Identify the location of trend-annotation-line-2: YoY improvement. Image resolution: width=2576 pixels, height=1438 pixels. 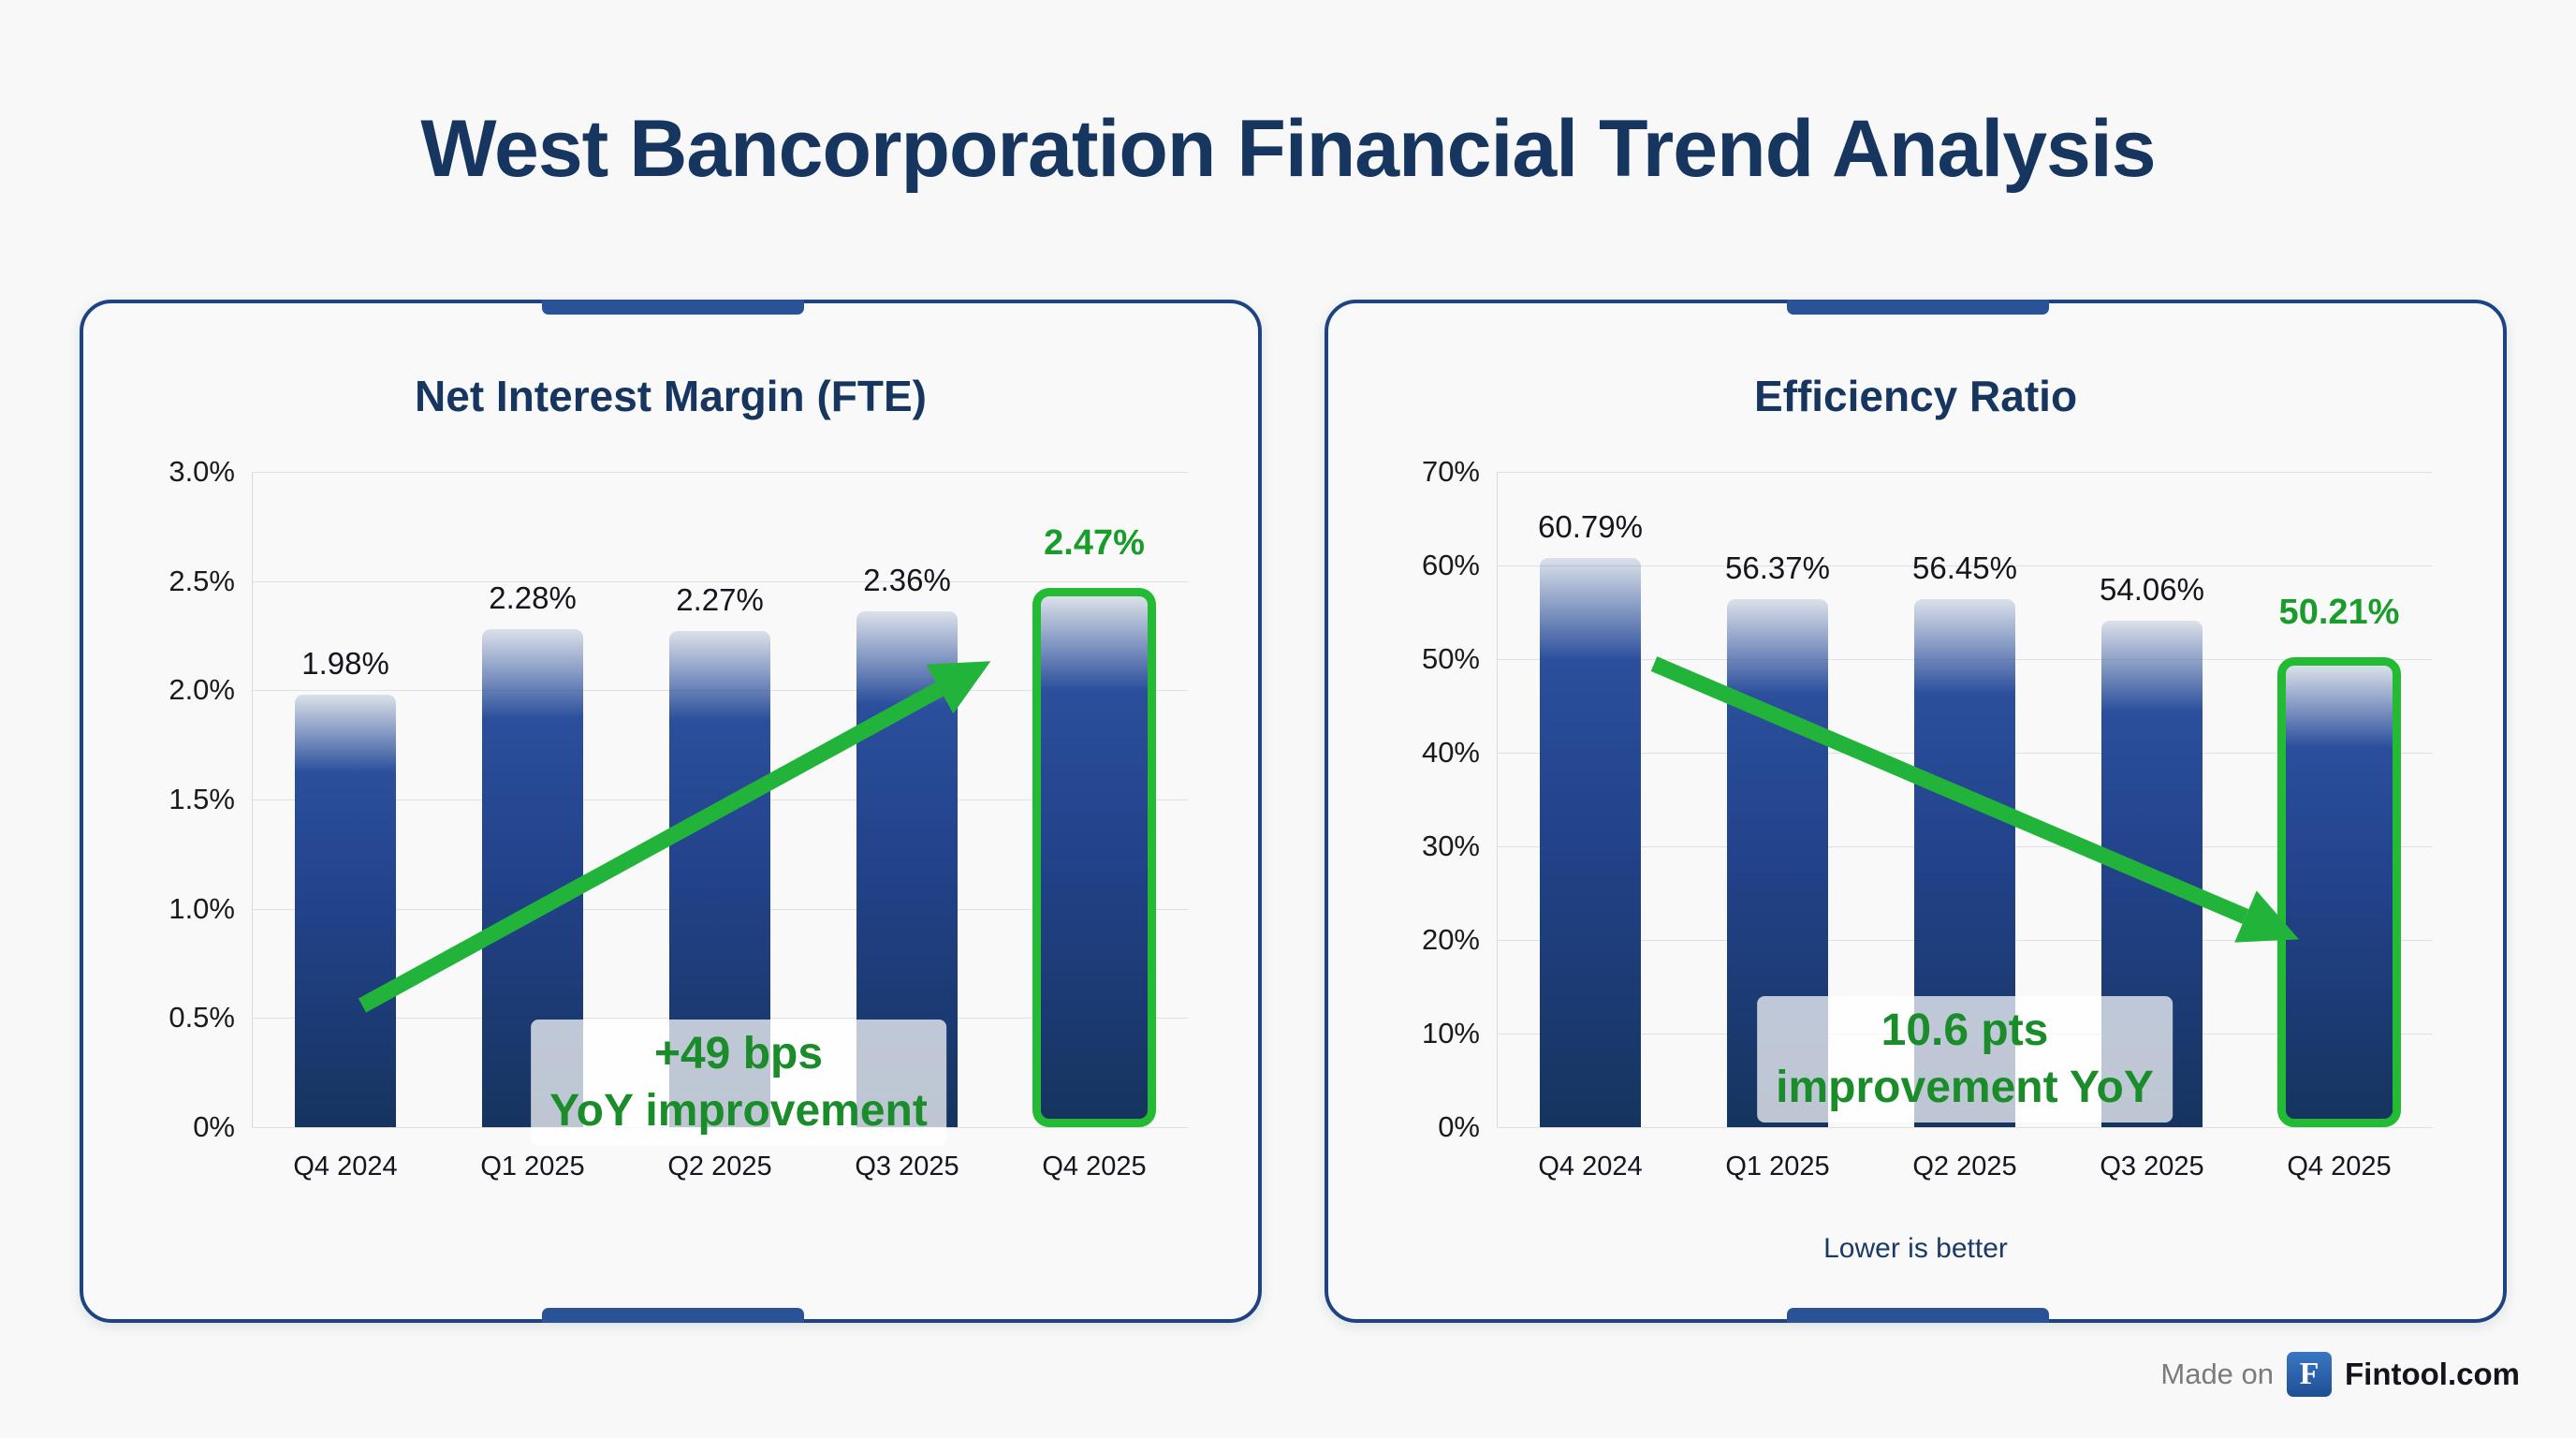
(738, 1111).